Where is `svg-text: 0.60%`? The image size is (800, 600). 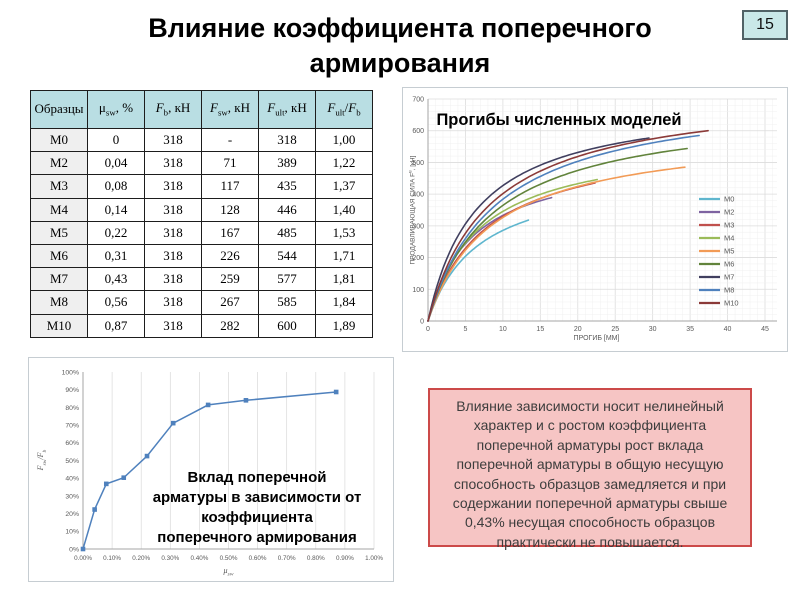 svg-text: 0.60% is located at coordinates (258, 558).